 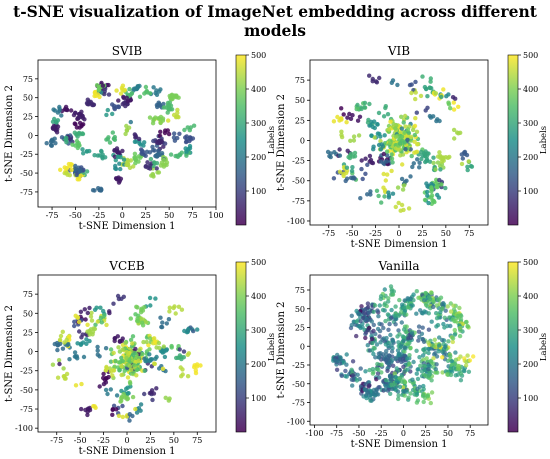 I want to click on y-axis-label: t-SNE Dimension 2, so click(x=9, y=133).